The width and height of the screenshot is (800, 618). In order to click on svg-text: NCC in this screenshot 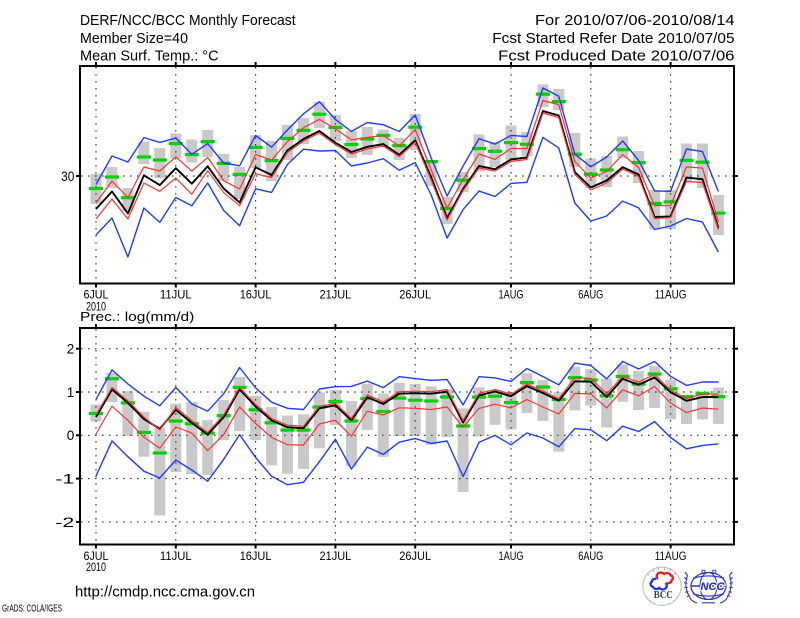, I will do `click(713, 587)`.